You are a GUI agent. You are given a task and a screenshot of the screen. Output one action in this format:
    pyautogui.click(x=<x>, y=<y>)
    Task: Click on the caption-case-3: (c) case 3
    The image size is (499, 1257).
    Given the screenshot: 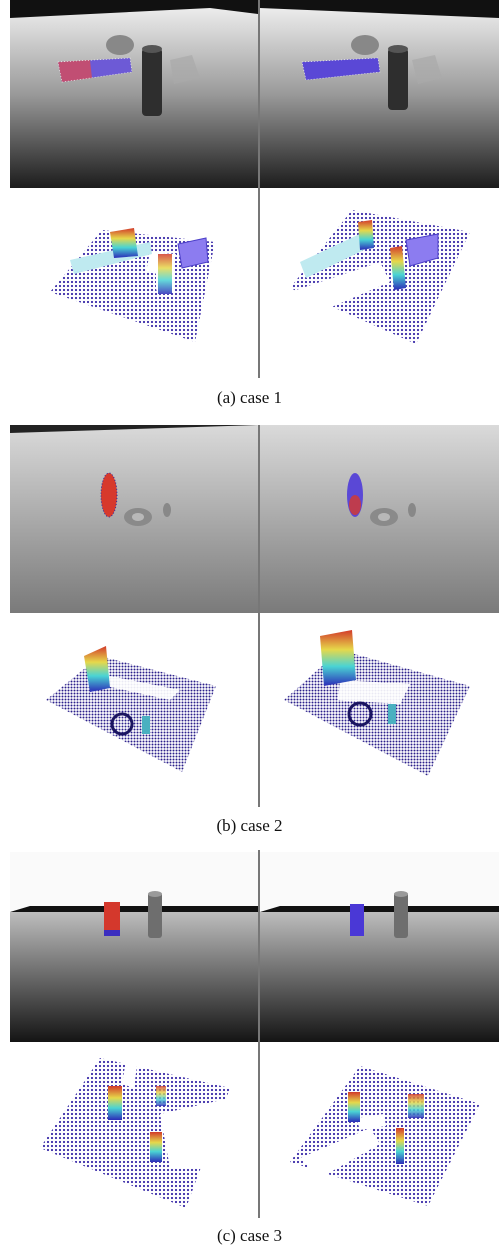 What is the action you would take?
    pyautogui.click(x=249, y=1235)
    